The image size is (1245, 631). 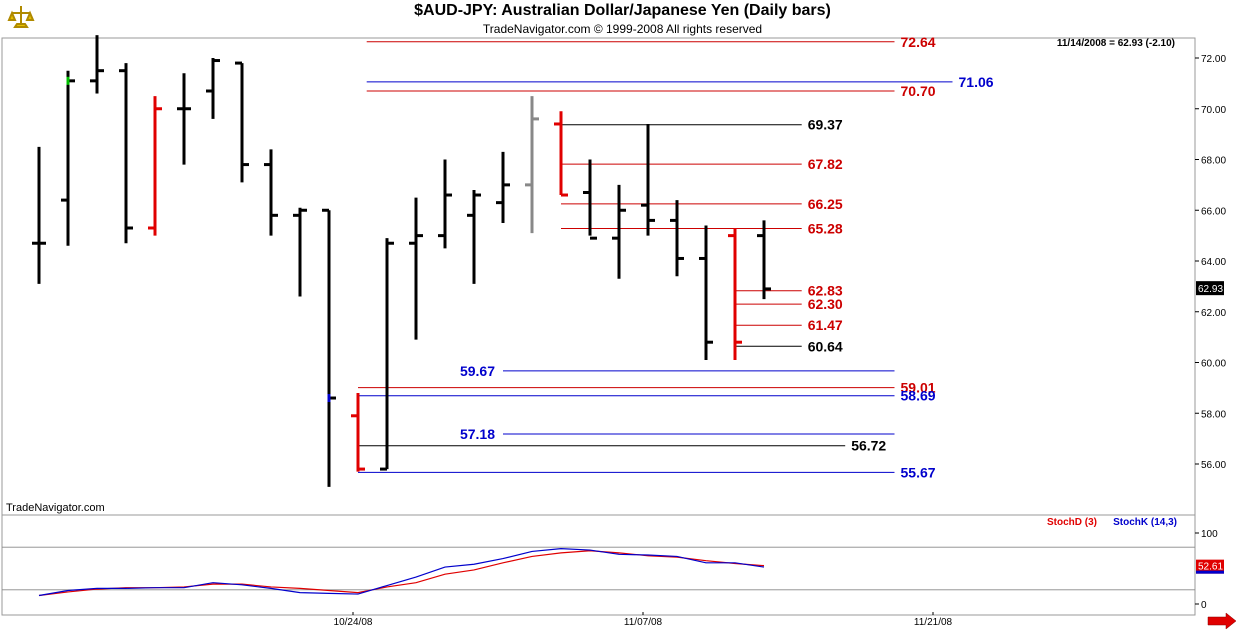 What do you see at coordinates (55, 508) in the screenshot?
I see `watermark-text: TradeNavigator.com` at bounding box center [55, 508].